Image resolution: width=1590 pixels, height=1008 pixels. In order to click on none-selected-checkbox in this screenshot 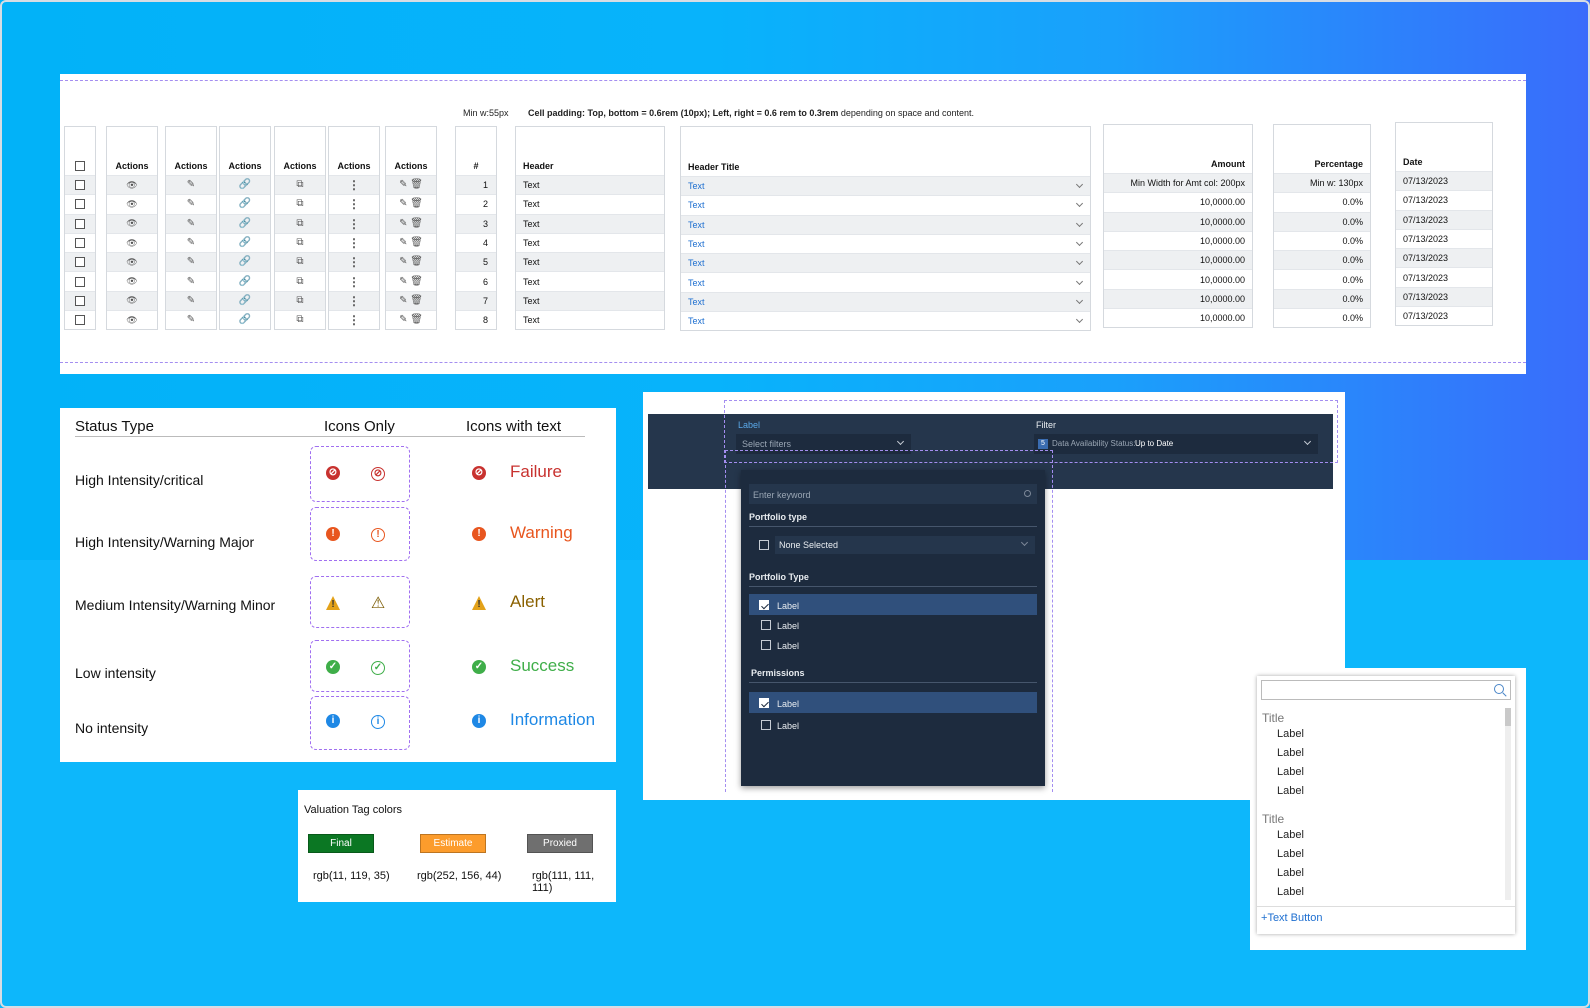, I will do `click(764, 545)`.